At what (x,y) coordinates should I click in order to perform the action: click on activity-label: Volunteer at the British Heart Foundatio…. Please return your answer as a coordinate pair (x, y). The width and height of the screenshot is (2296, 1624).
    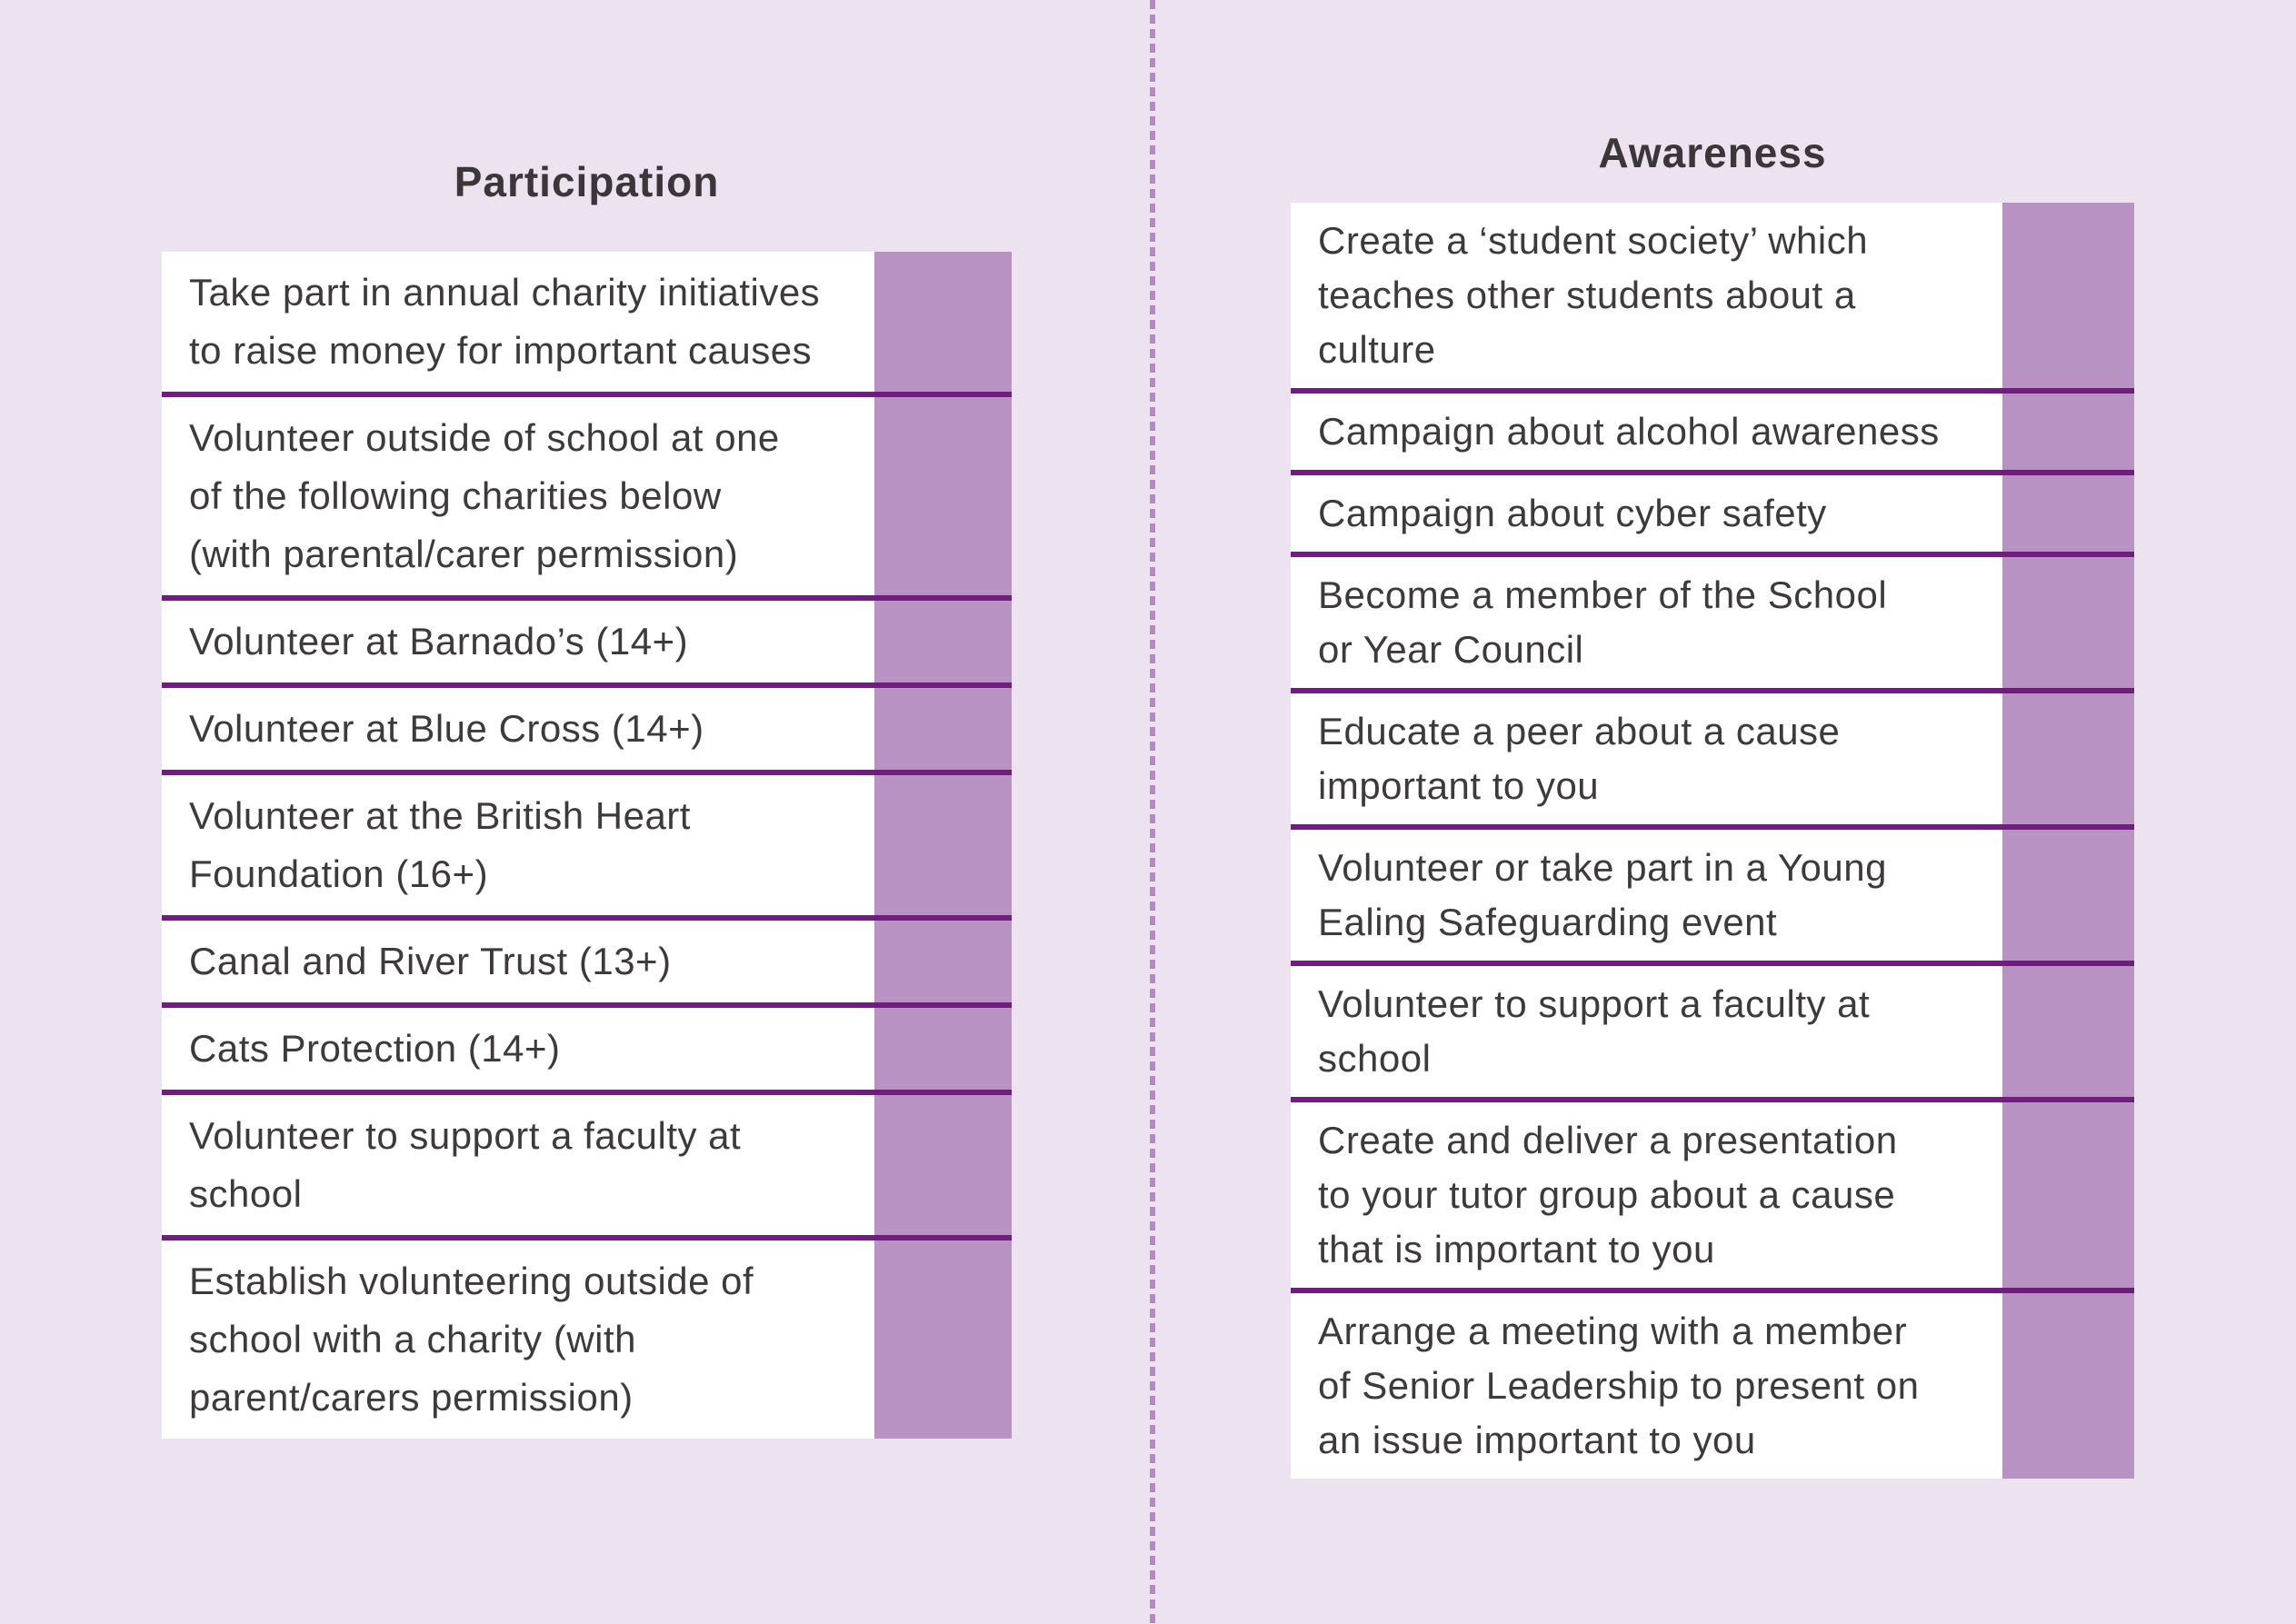
    Looking at the image, I should click on (518, 845).